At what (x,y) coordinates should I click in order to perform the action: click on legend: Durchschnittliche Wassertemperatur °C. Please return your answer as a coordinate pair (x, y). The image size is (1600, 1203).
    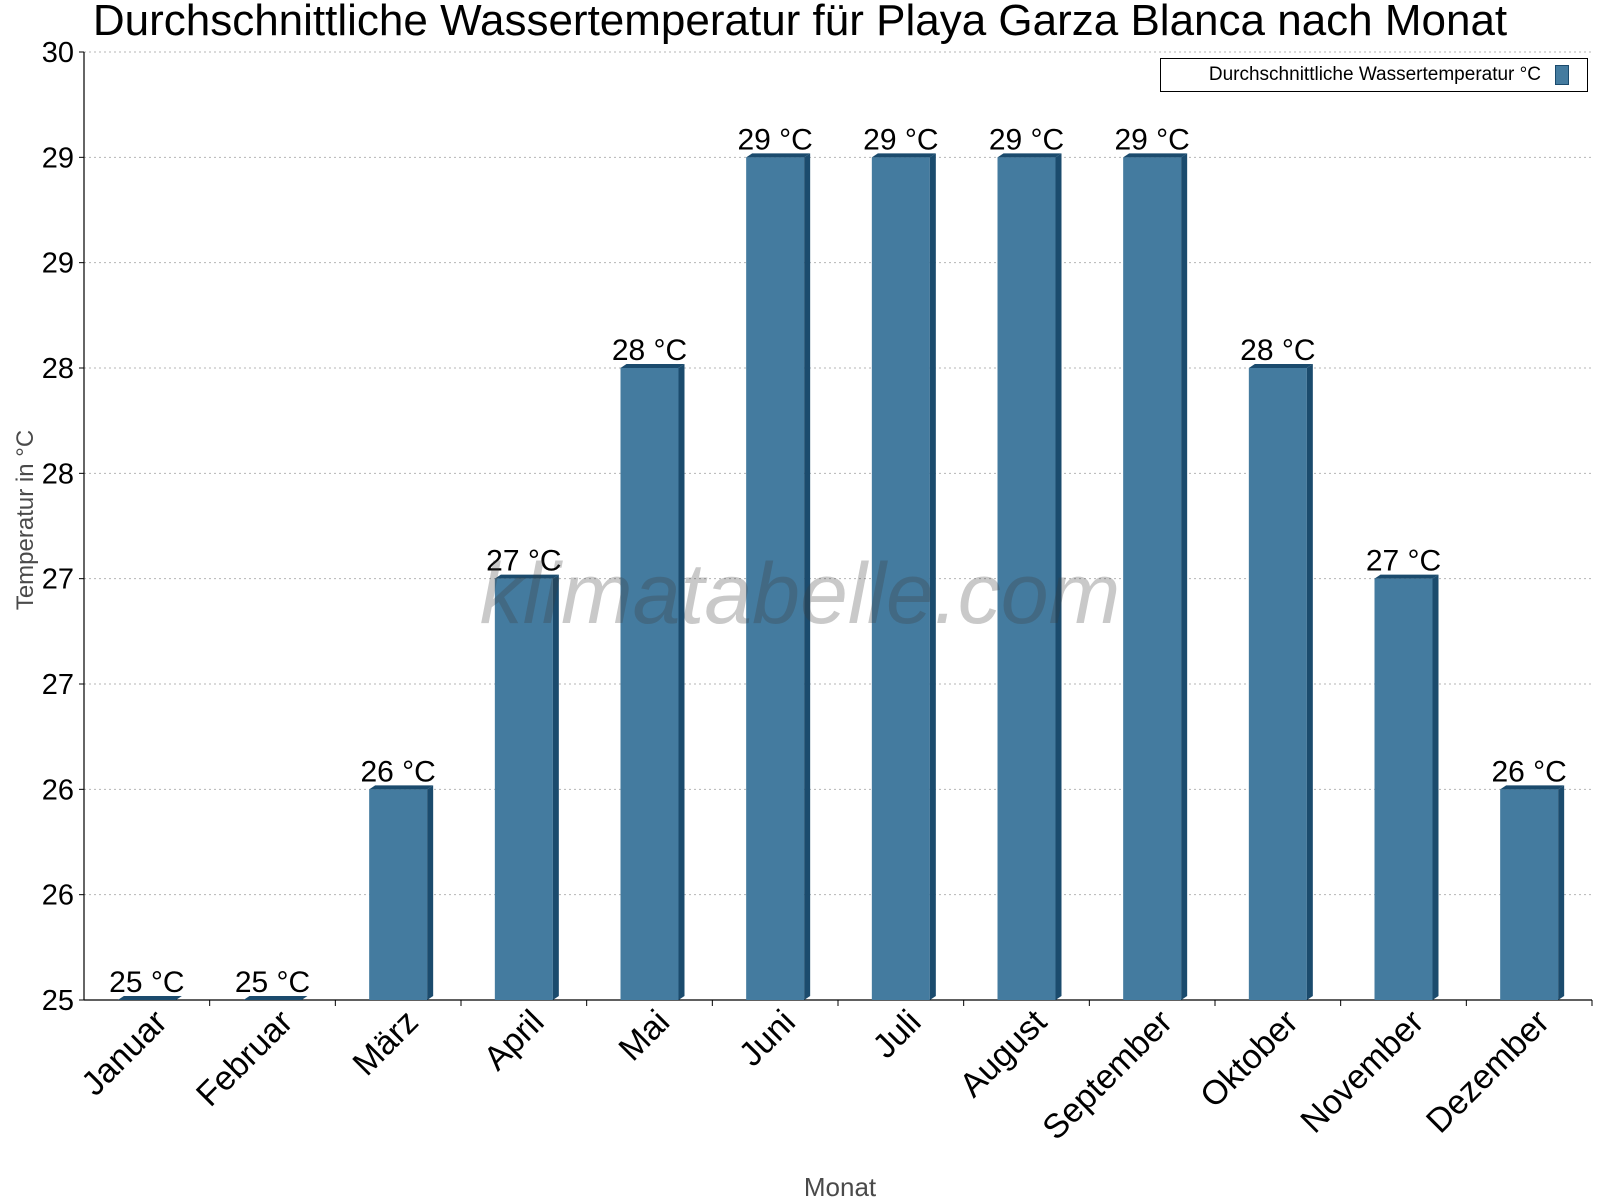
    Looking at the image, I should click on (1374, 75).